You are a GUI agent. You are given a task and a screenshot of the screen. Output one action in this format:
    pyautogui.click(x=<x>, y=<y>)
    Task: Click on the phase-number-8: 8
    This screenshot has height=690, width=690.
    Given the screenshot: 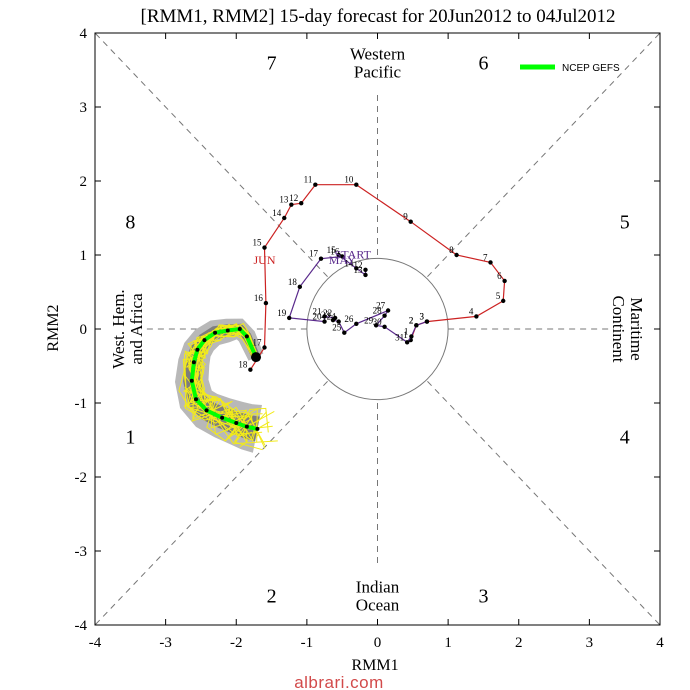 What is the action you would take?
    pyautogui.click(x=130, y=223)
    